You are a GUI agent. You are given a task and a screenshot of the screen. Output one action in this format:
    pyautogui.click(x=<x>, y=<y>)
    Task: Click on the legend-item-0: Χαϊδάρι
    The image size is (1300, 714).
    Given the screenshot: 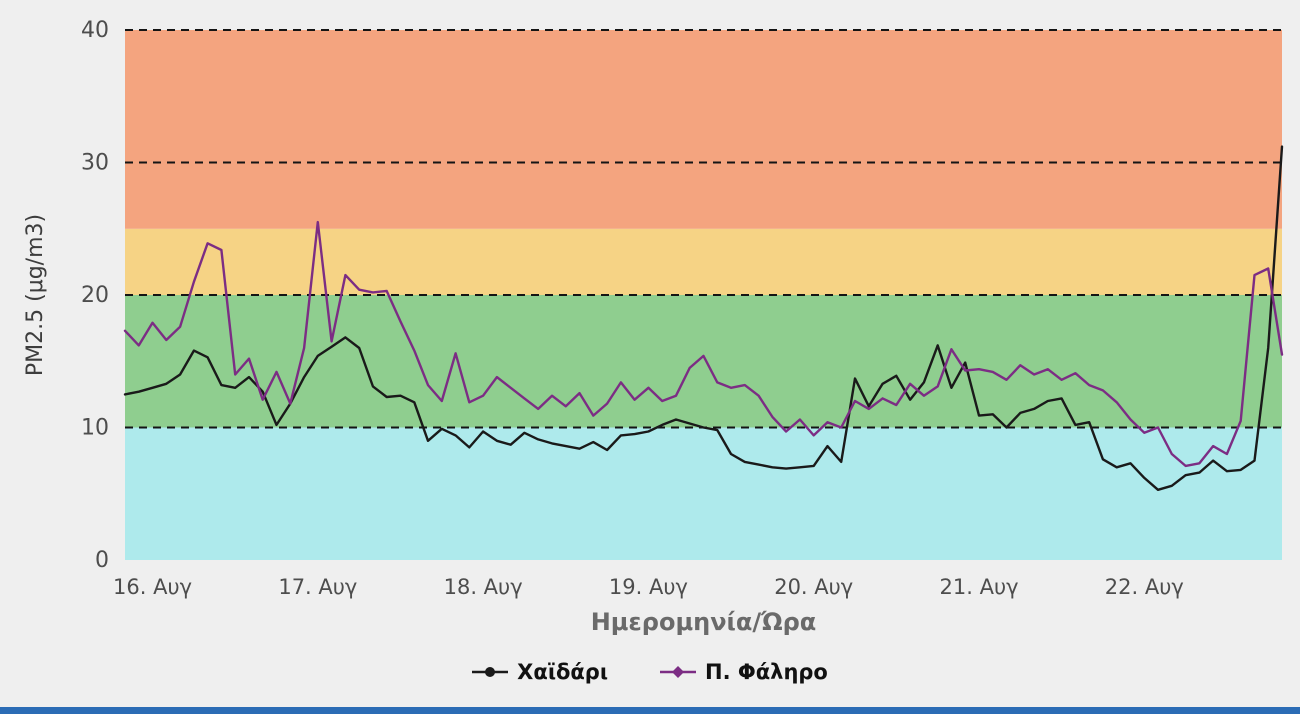 What is the action you would take?
    pyautogui.click(x=540, y=672)
    